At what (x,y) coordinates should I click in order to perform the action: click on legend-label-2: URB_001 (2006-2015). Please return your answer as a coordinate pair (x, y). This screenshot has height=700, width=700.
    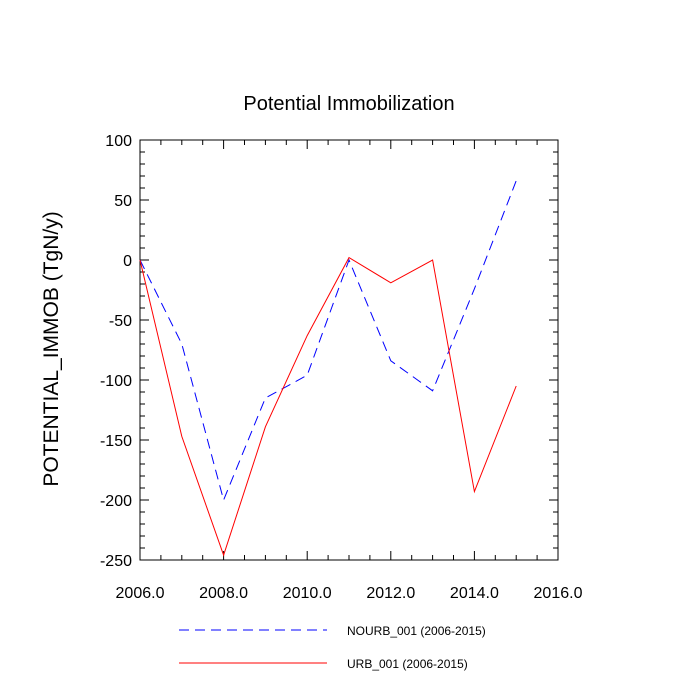
    Looking at the image, I should click on (407, 664).